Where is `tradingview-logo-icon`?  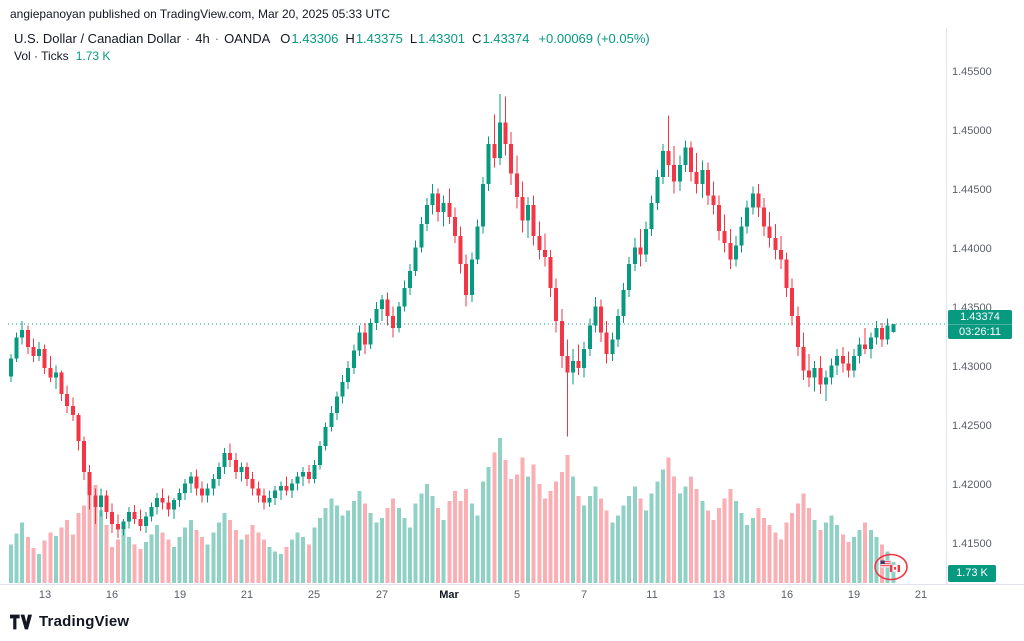
tradingview-logo-icon is located at coordinates (21, 622).